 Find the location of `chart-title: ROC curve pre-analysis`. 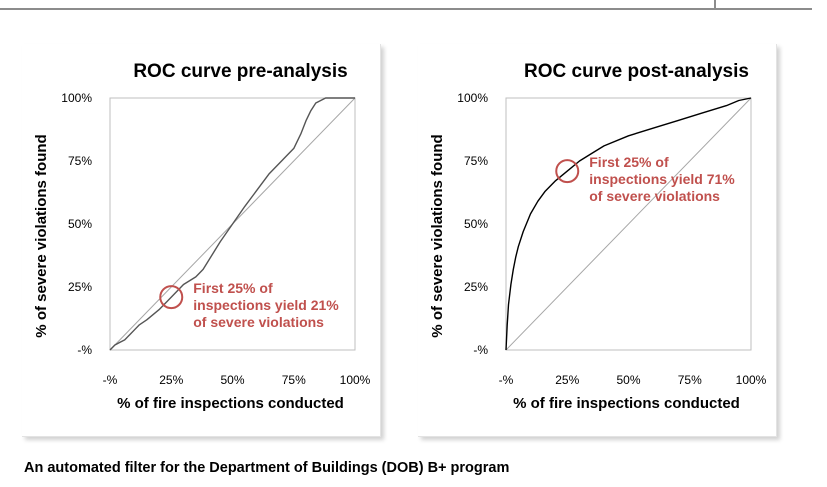

chart-title: ROC curve pre-analysis is located at coordinates (240, 71).